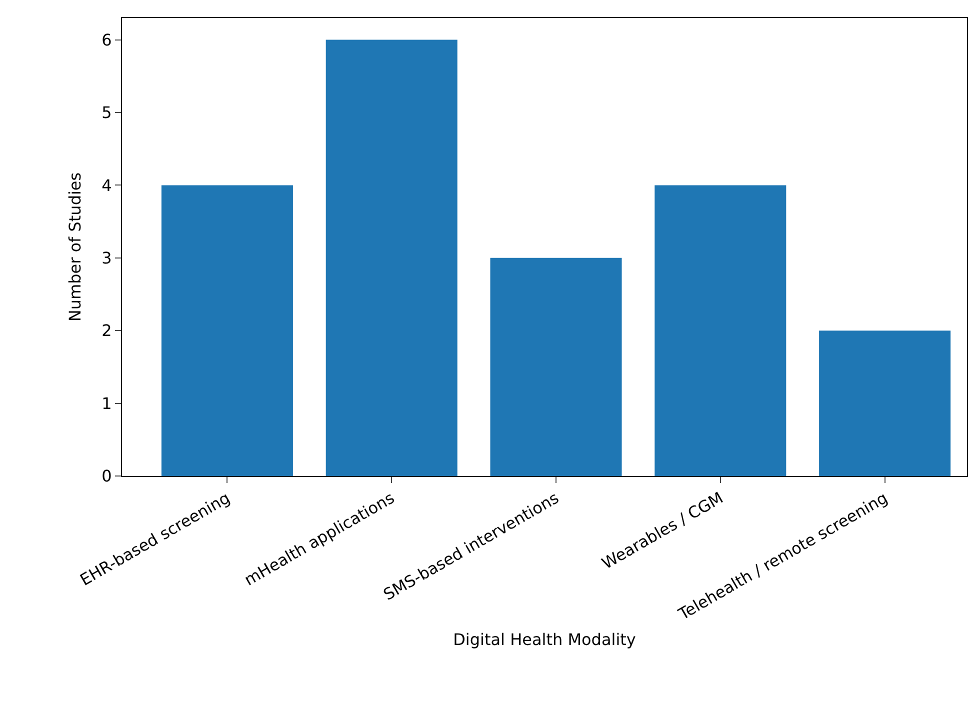 The height and width of the screenshot is (707, 977). What do you see at coordinates (107, 112) in the screenshot?
I see `y-tick-label: 5` at bounding box center [107, 112].